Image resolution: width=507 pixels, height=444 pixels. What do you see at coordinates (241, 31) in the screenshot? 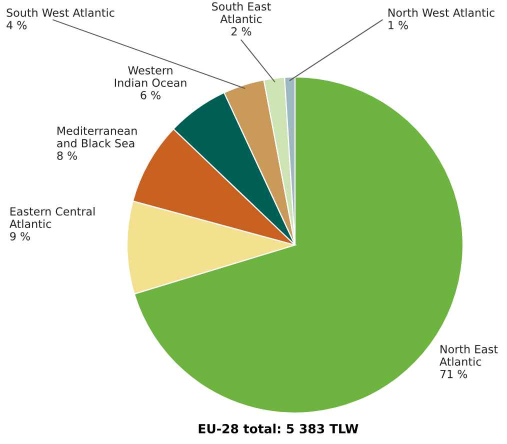
I see `data-label: 2 %` at bounding box center [241, 31].